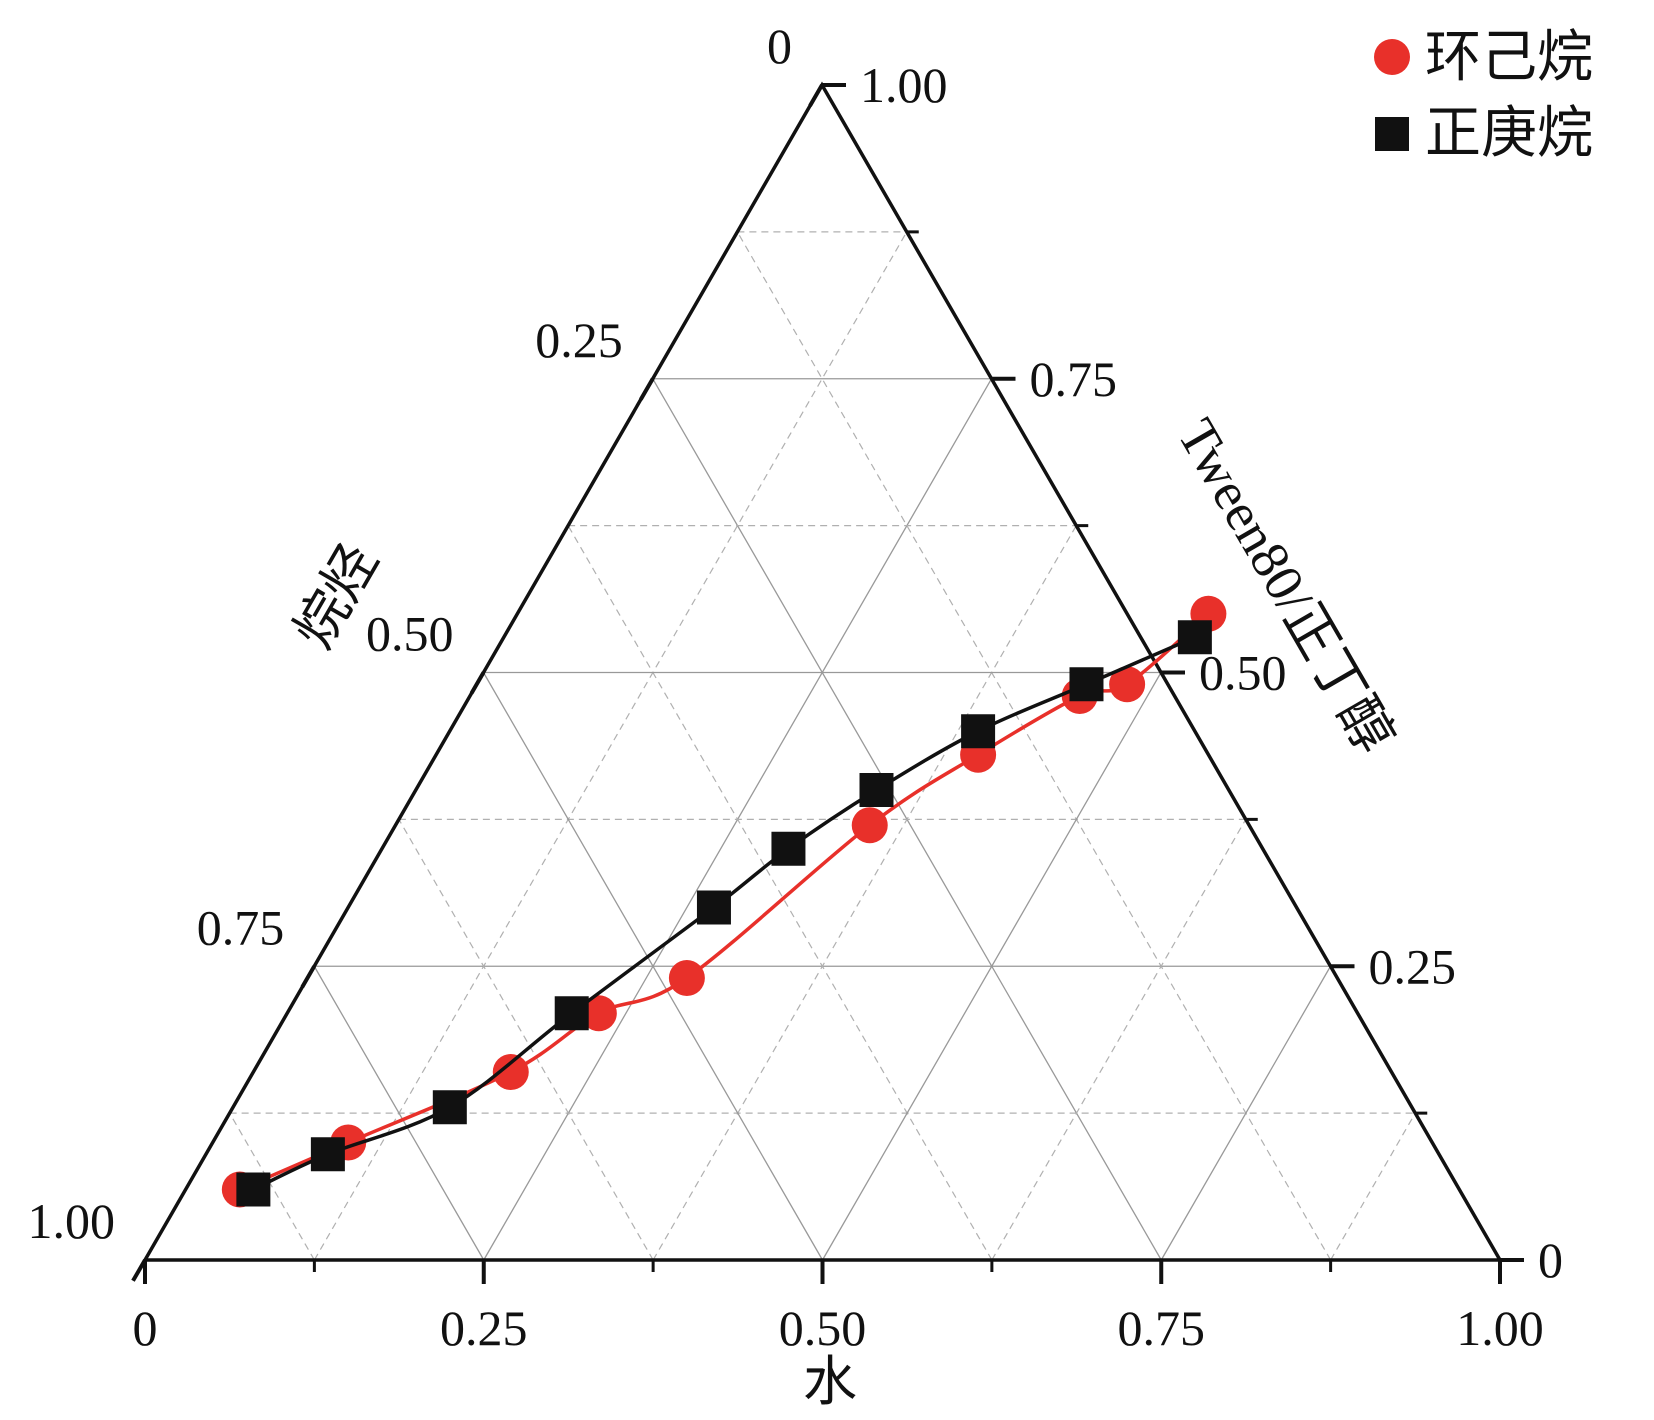 The height and width of the screenshot is (1420, 1654). What do you see at coordinates (72, 1221) in the screenshot?
I see `alkane-tick-label: 1.00` at bounding box center [72, 1221].